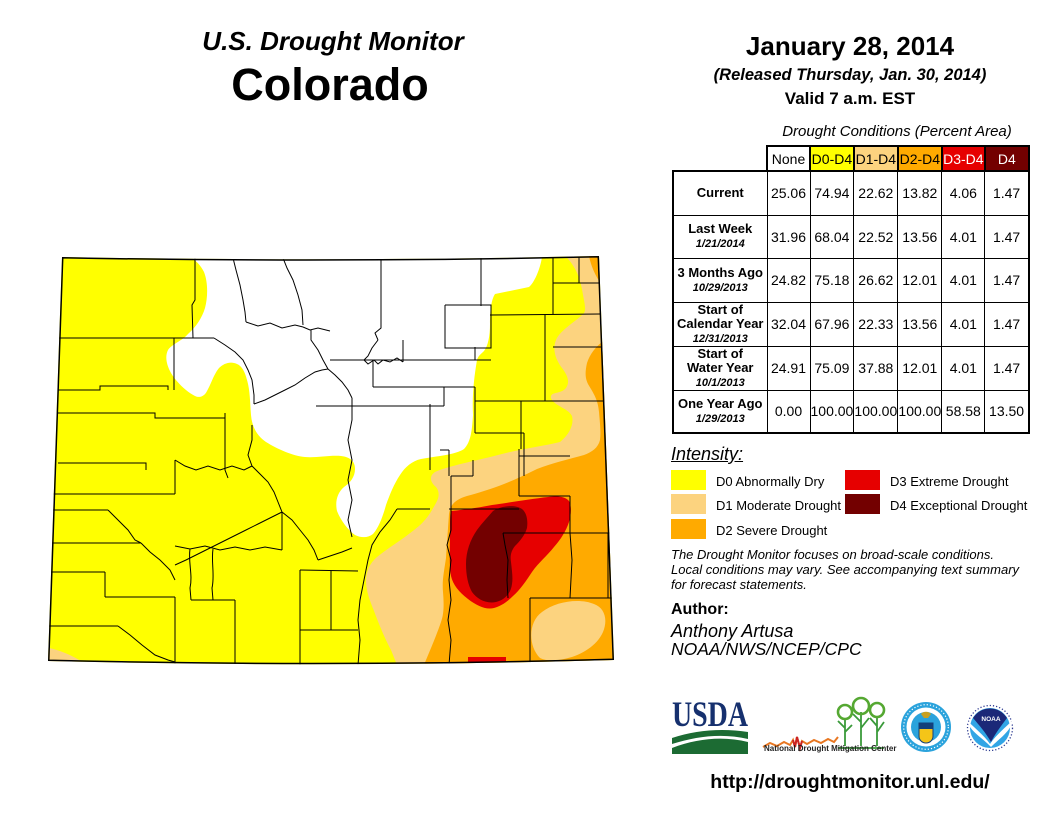  Describe the element at coordinates (710, 714) in the screenshot. I see `svg-text: USDA` at that location.